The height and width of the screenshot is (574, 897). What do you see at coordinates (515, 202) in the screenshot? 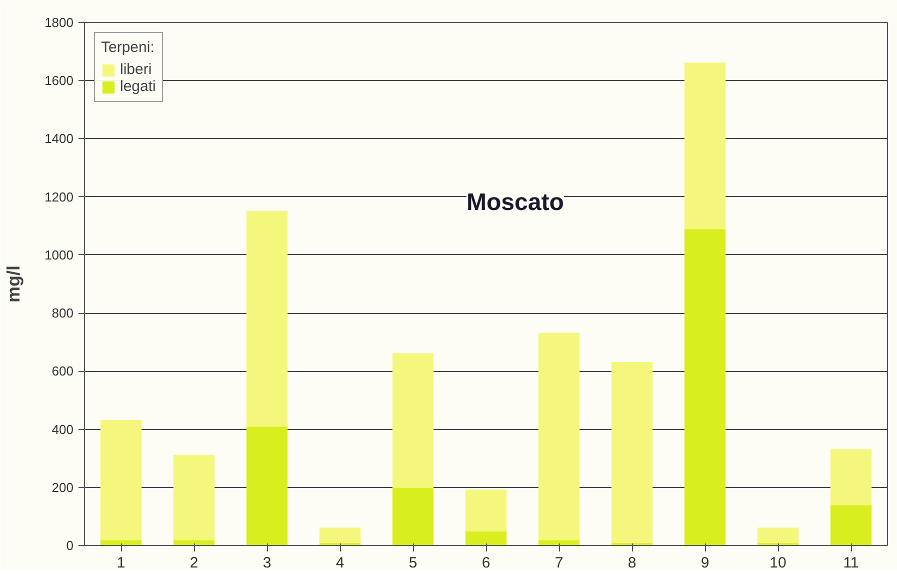
I see `text: Moscato` at bounding box center [515, 202].